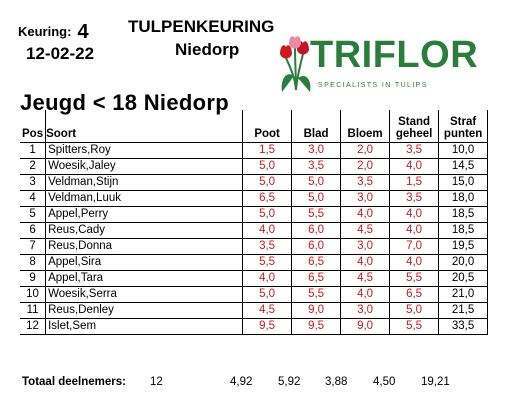 The image size is (509, 404). Describe the element at coordinates (267, 326) in the screenshot. I see `cell-poot: 9,5` at that location.